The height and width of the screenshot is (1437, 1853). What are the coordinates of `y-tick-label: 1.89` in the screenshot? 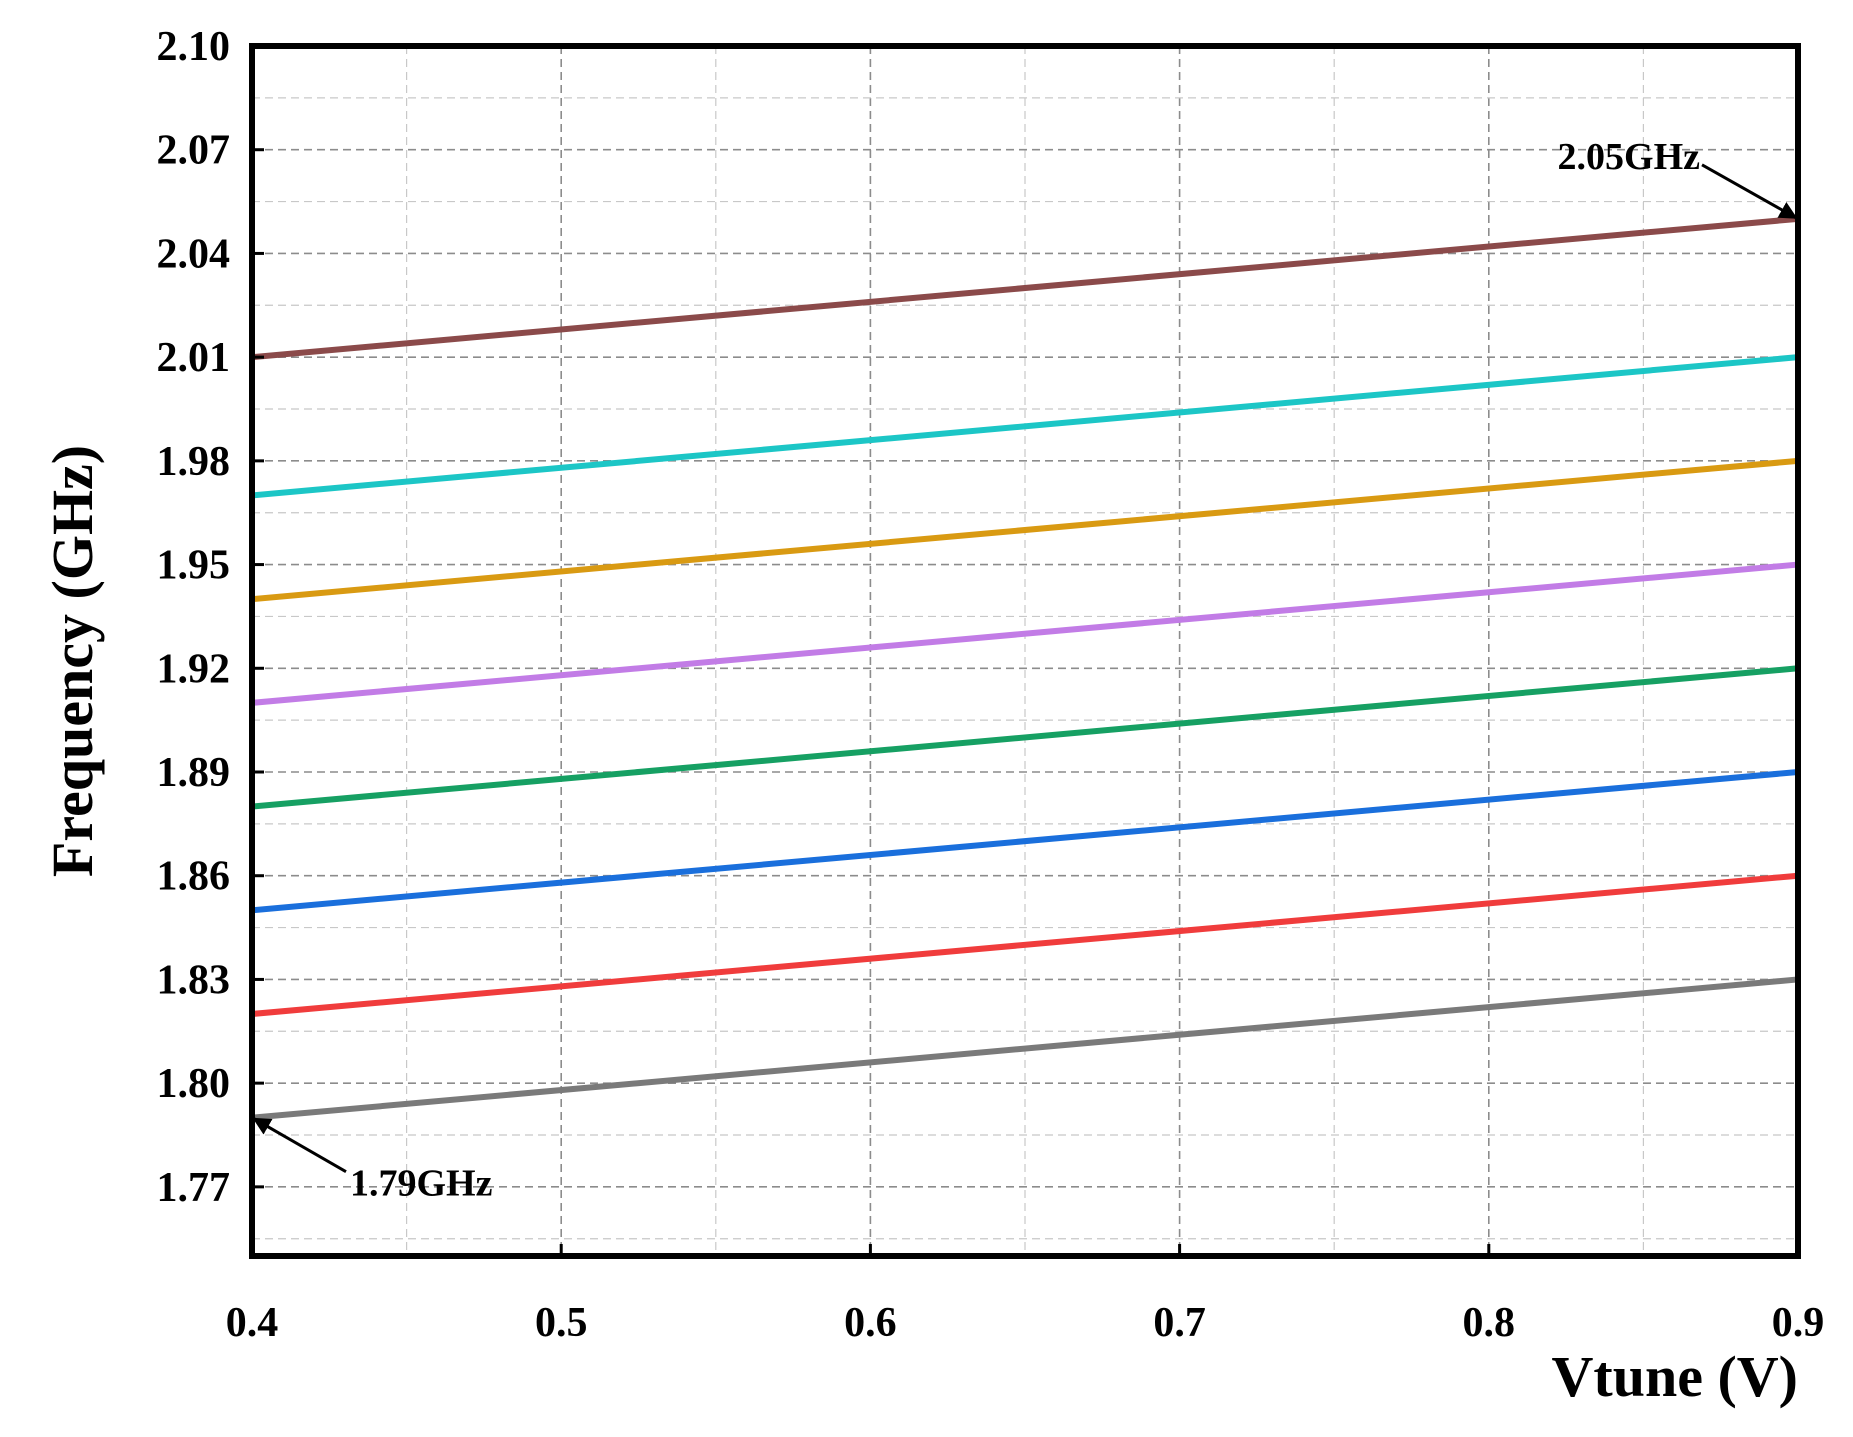 It's located at (194, 773).